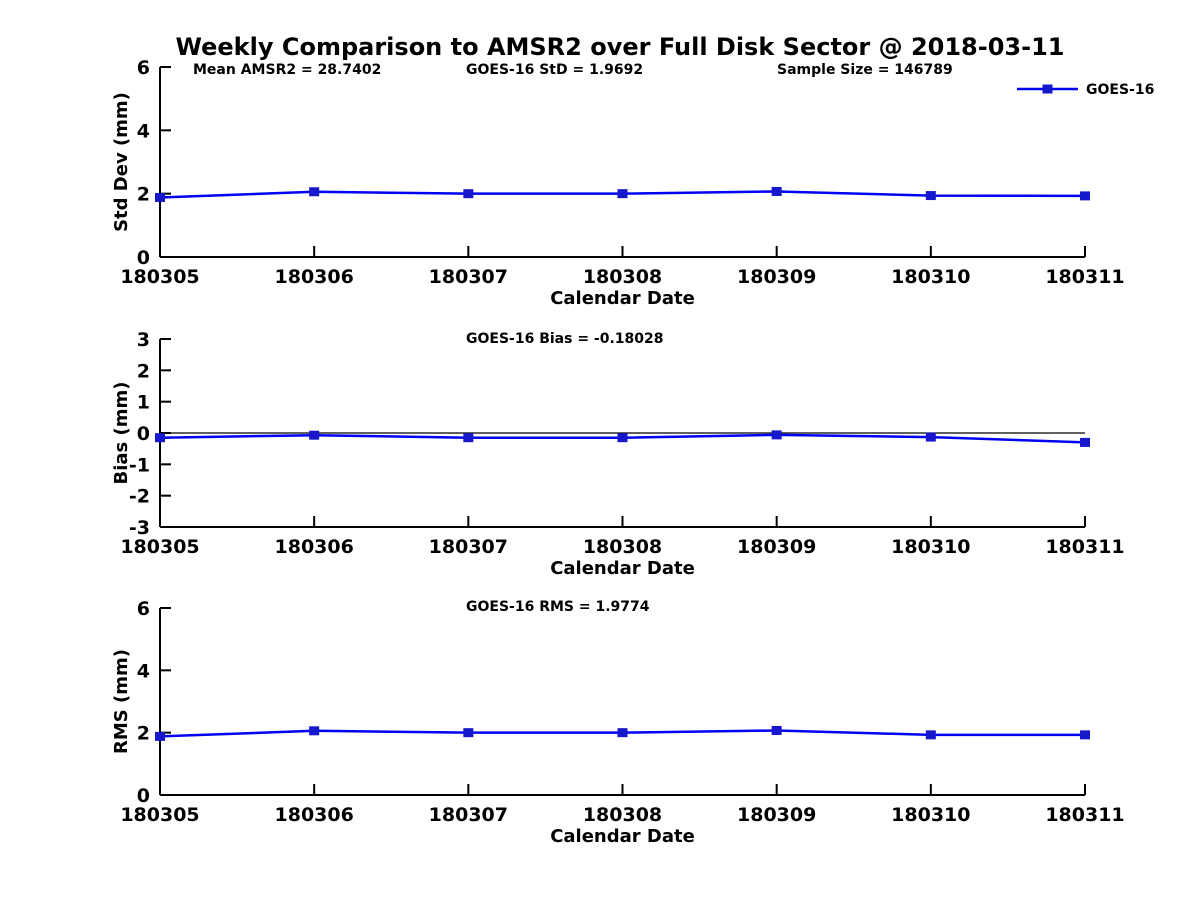 This screenshot has height=900, width=1200. Describe the element at coordinates (139, 528) in the screenshot. I see `y-tick-label: -3` at that location.